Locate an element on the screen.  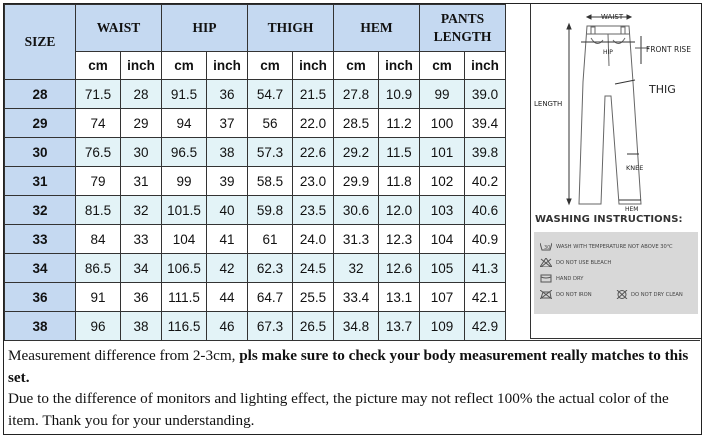
diagram-label-hip: HIP is located at coordinates (608, 52).